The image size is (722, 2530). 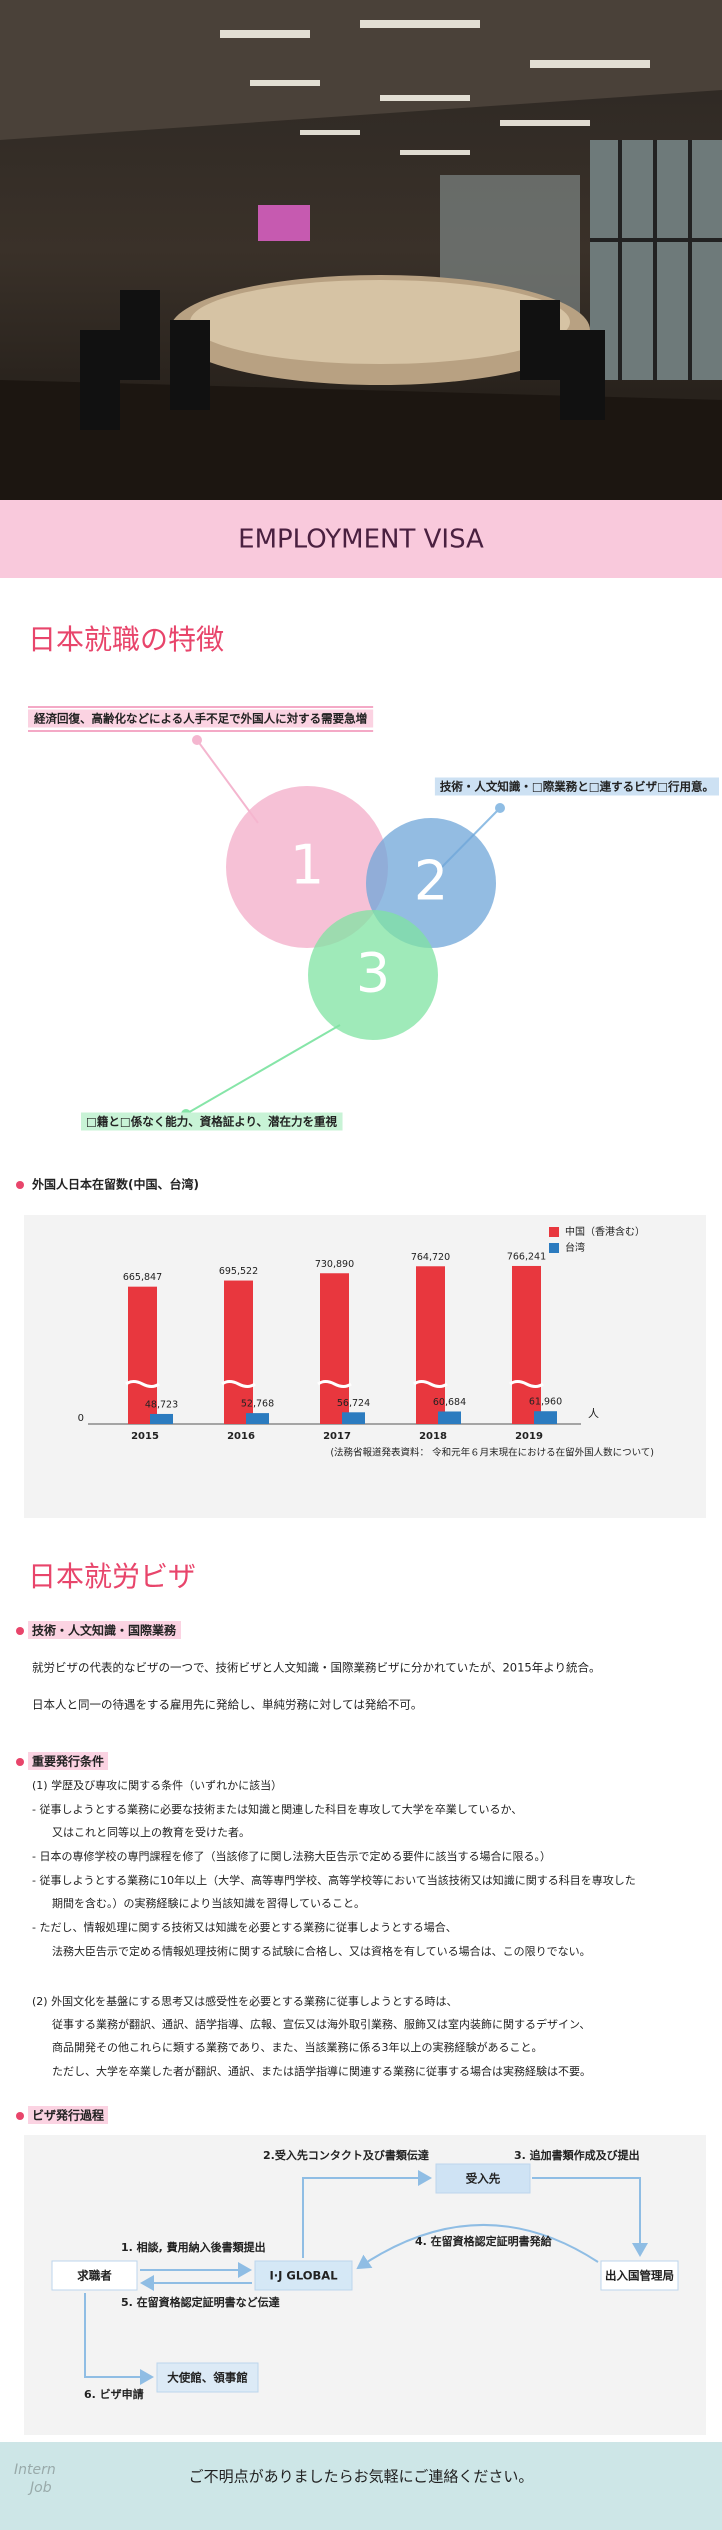 What do you see at coordinates (361, 539) in the screenshot?
I see `title-band` at bounding box center [361, 539].